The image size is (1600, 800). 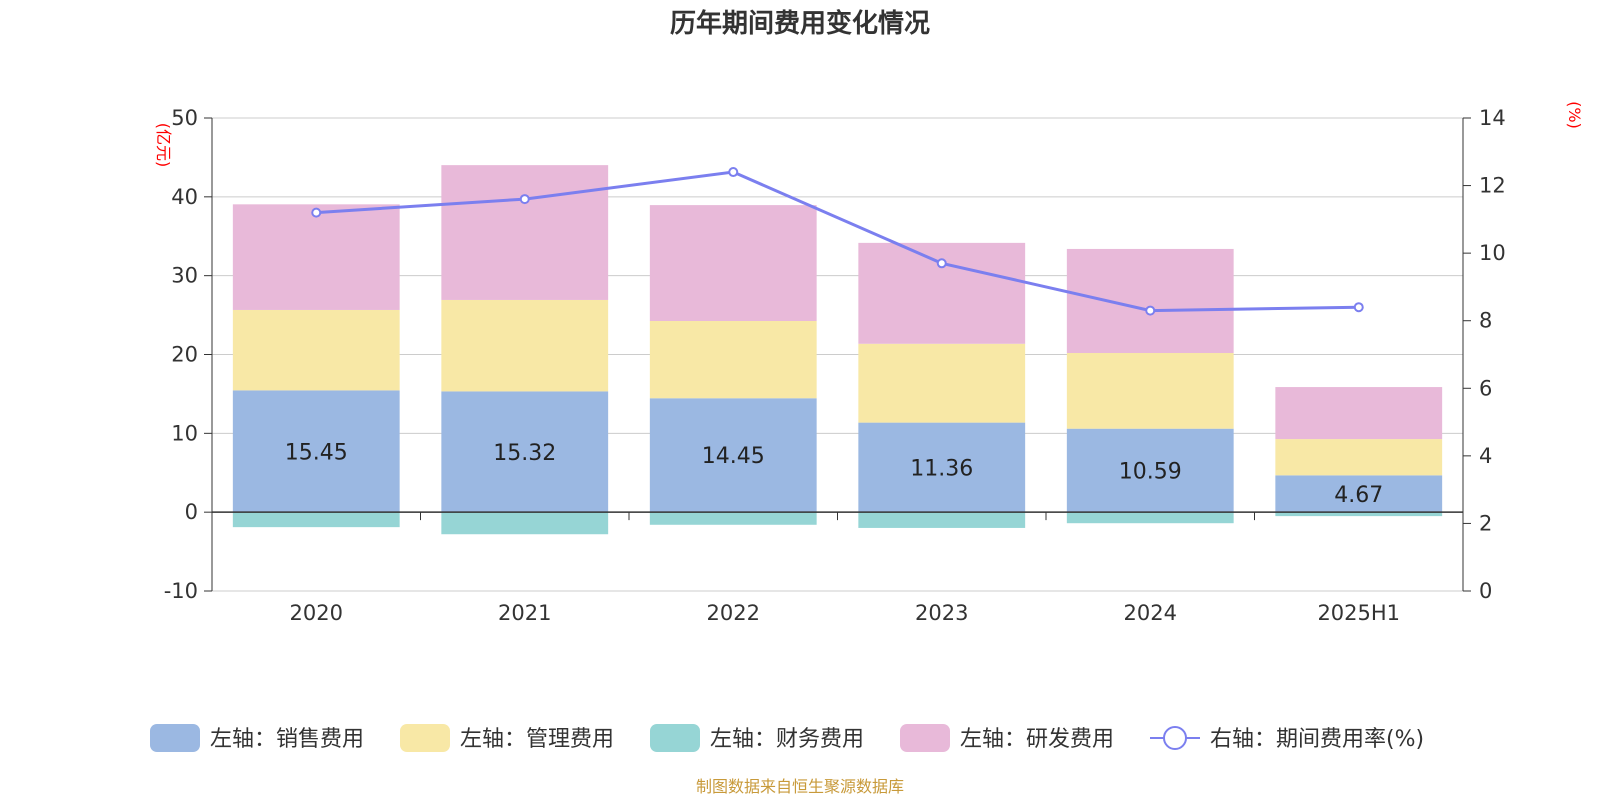 I want to click on legend-label: 左轴：管理费用, so click(x=537, y=739).